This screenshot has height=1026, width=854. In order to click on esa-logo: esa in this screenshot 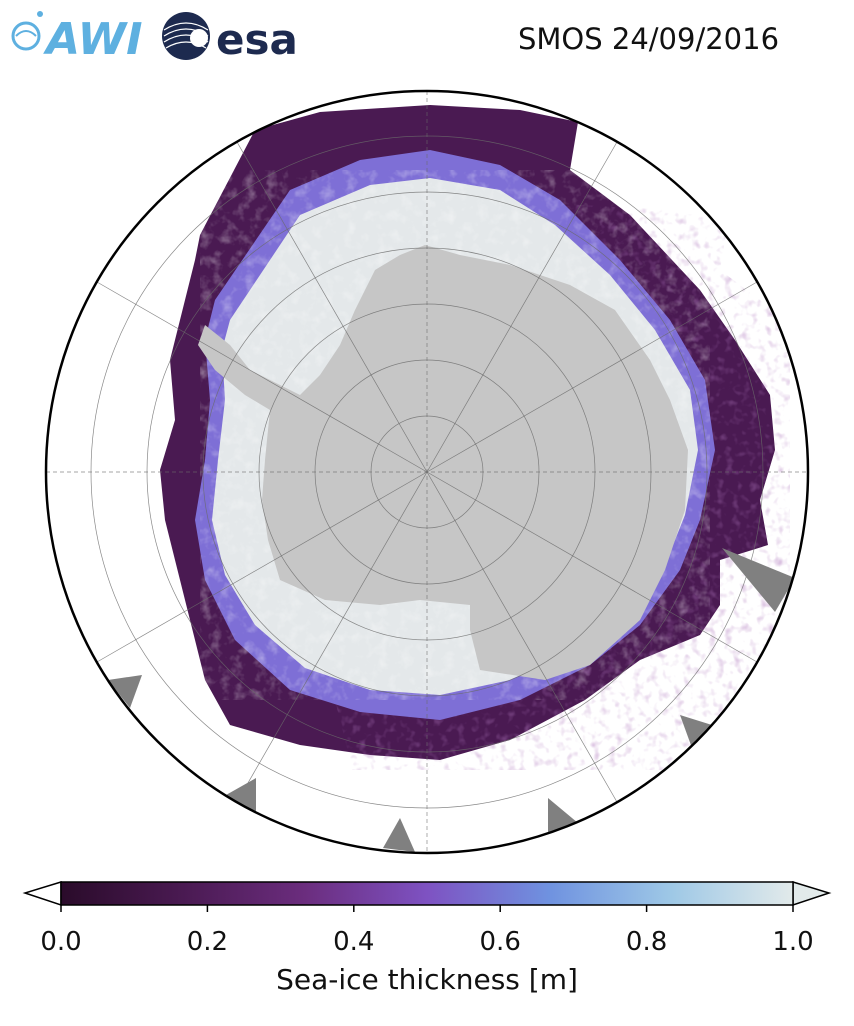, I will do `click(230, 38)`.